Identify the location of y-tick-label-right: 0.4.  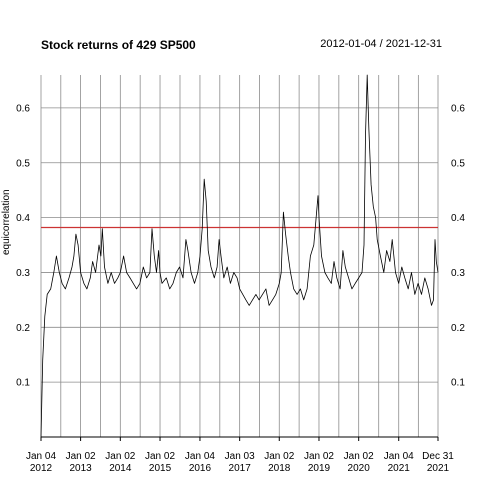
(458, 218).